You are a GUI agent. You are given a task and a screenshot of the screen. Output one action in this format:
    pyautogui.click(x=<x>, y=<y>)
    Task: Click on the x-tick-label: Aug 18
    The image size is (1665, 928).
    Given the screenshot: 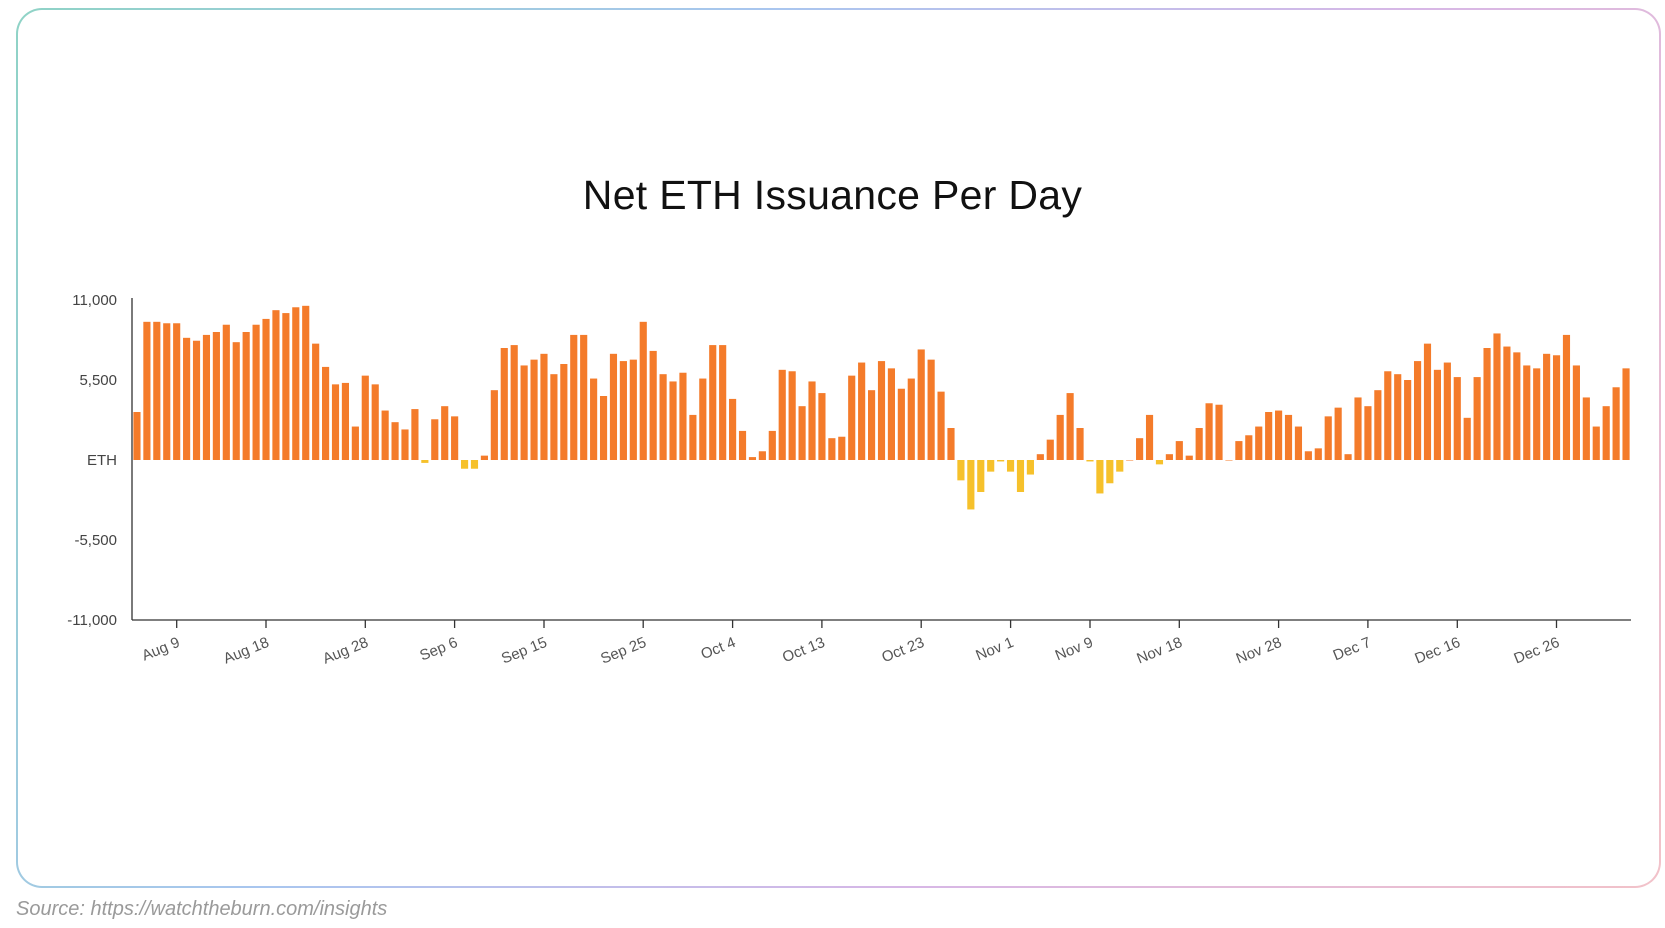 What is the action you would take?
    pyautogui.click(x=246, y=651)
    